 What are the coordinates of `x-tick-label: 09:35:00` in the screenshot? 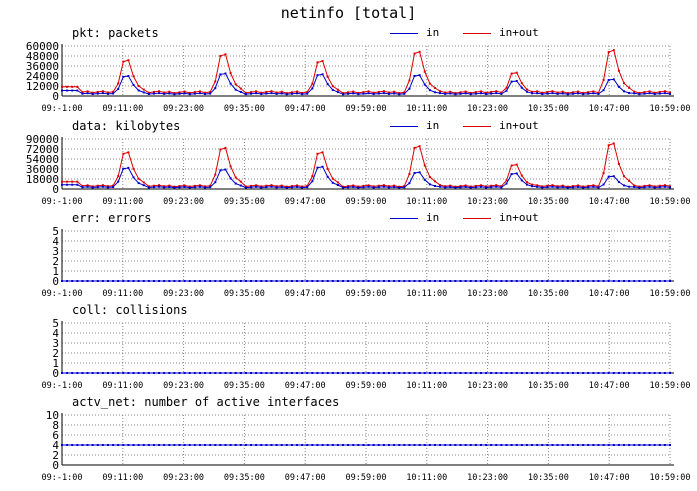 It's located at (244, 109).